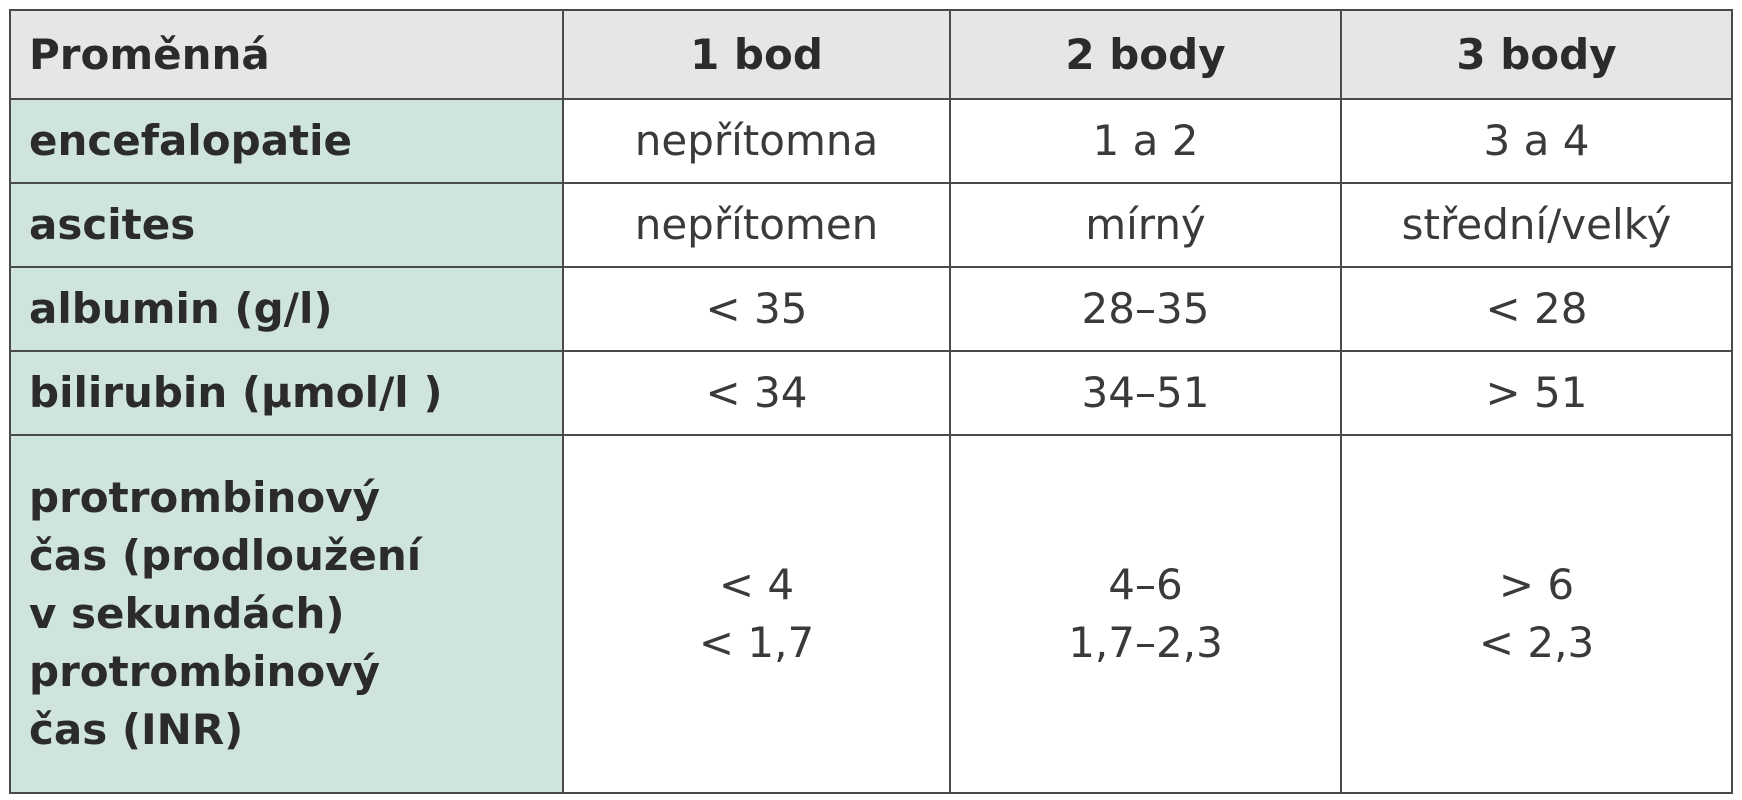 The height and width of the screenshot is (800, 1742). I want to click on value-cell: < 35, so click(756, 309).